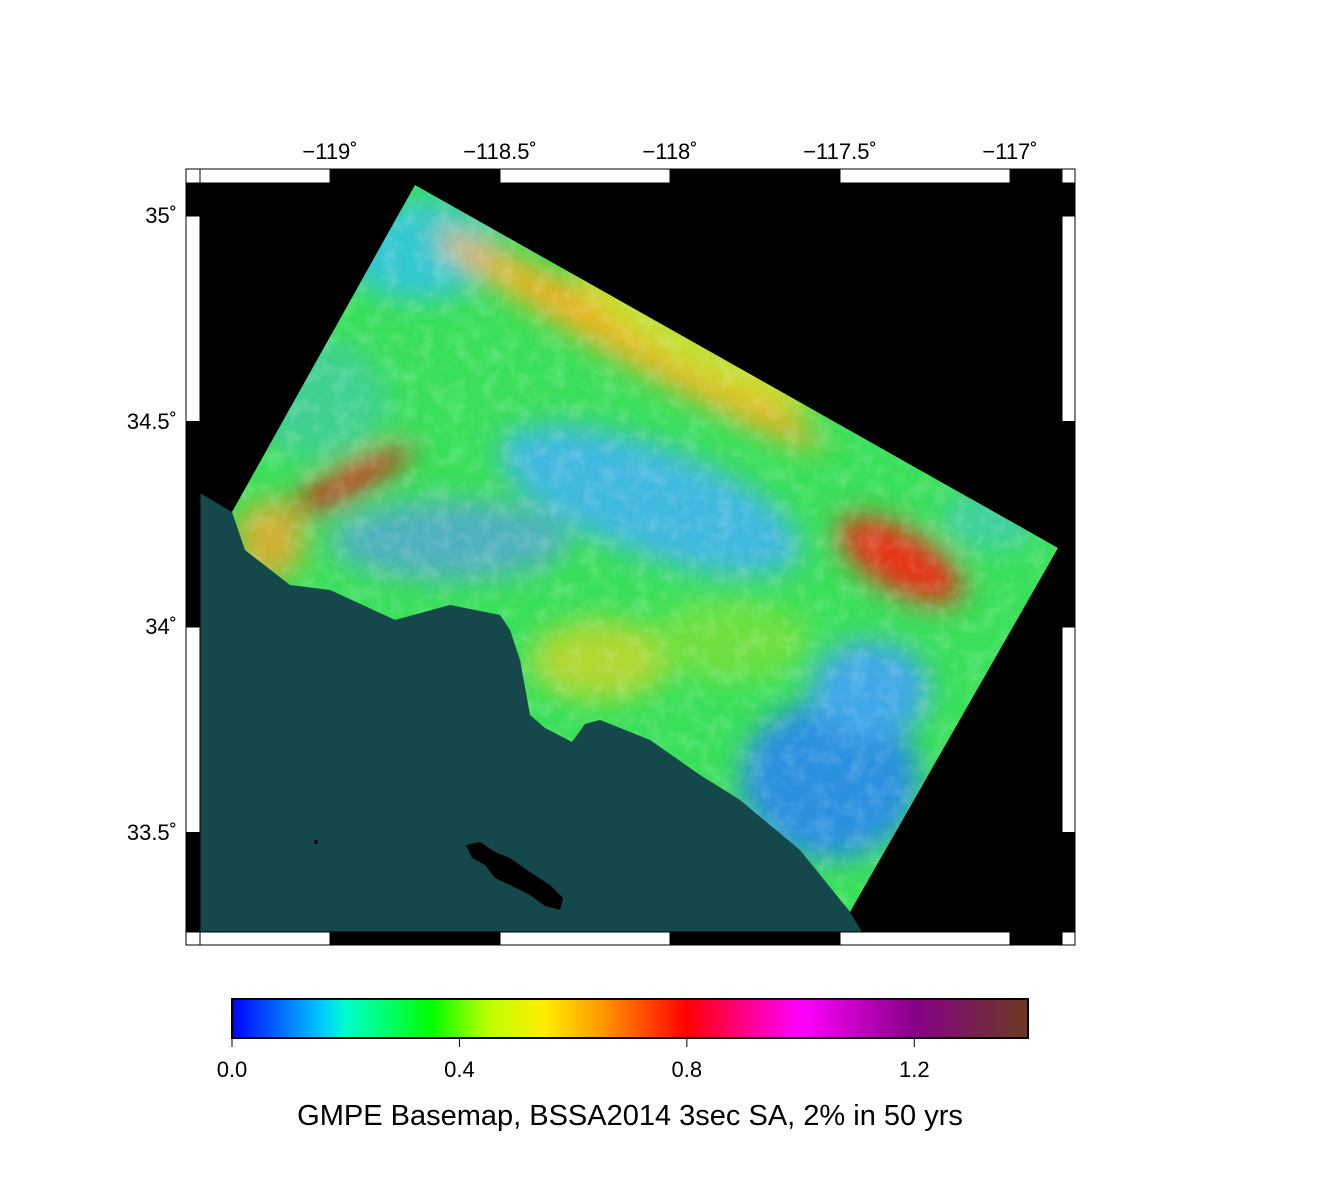 The height and width of the screenshot is (1198, 1327). Describe the element at coordinates (151, 832) in the screenshot. I see `lat-tick-label: 33.5˚` at that location.